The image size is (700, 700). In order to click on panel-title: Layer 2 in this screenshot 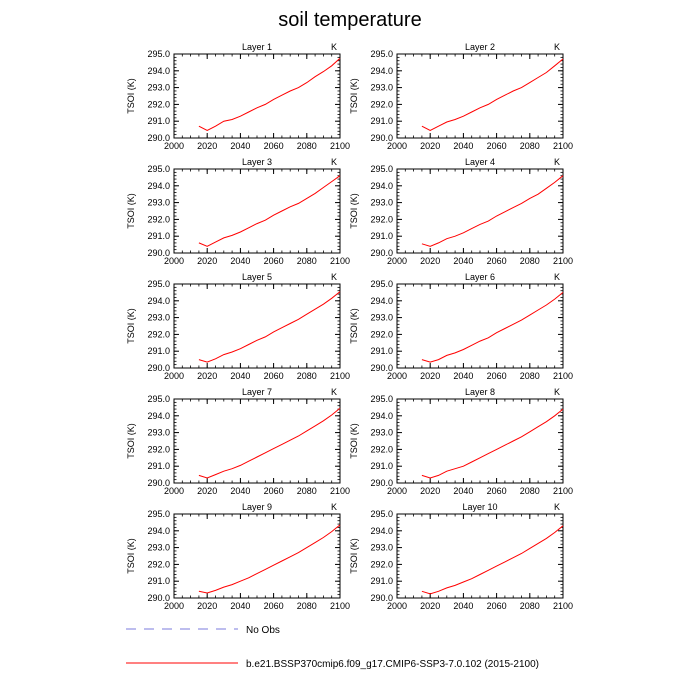, I will do `click(480, 47)`.